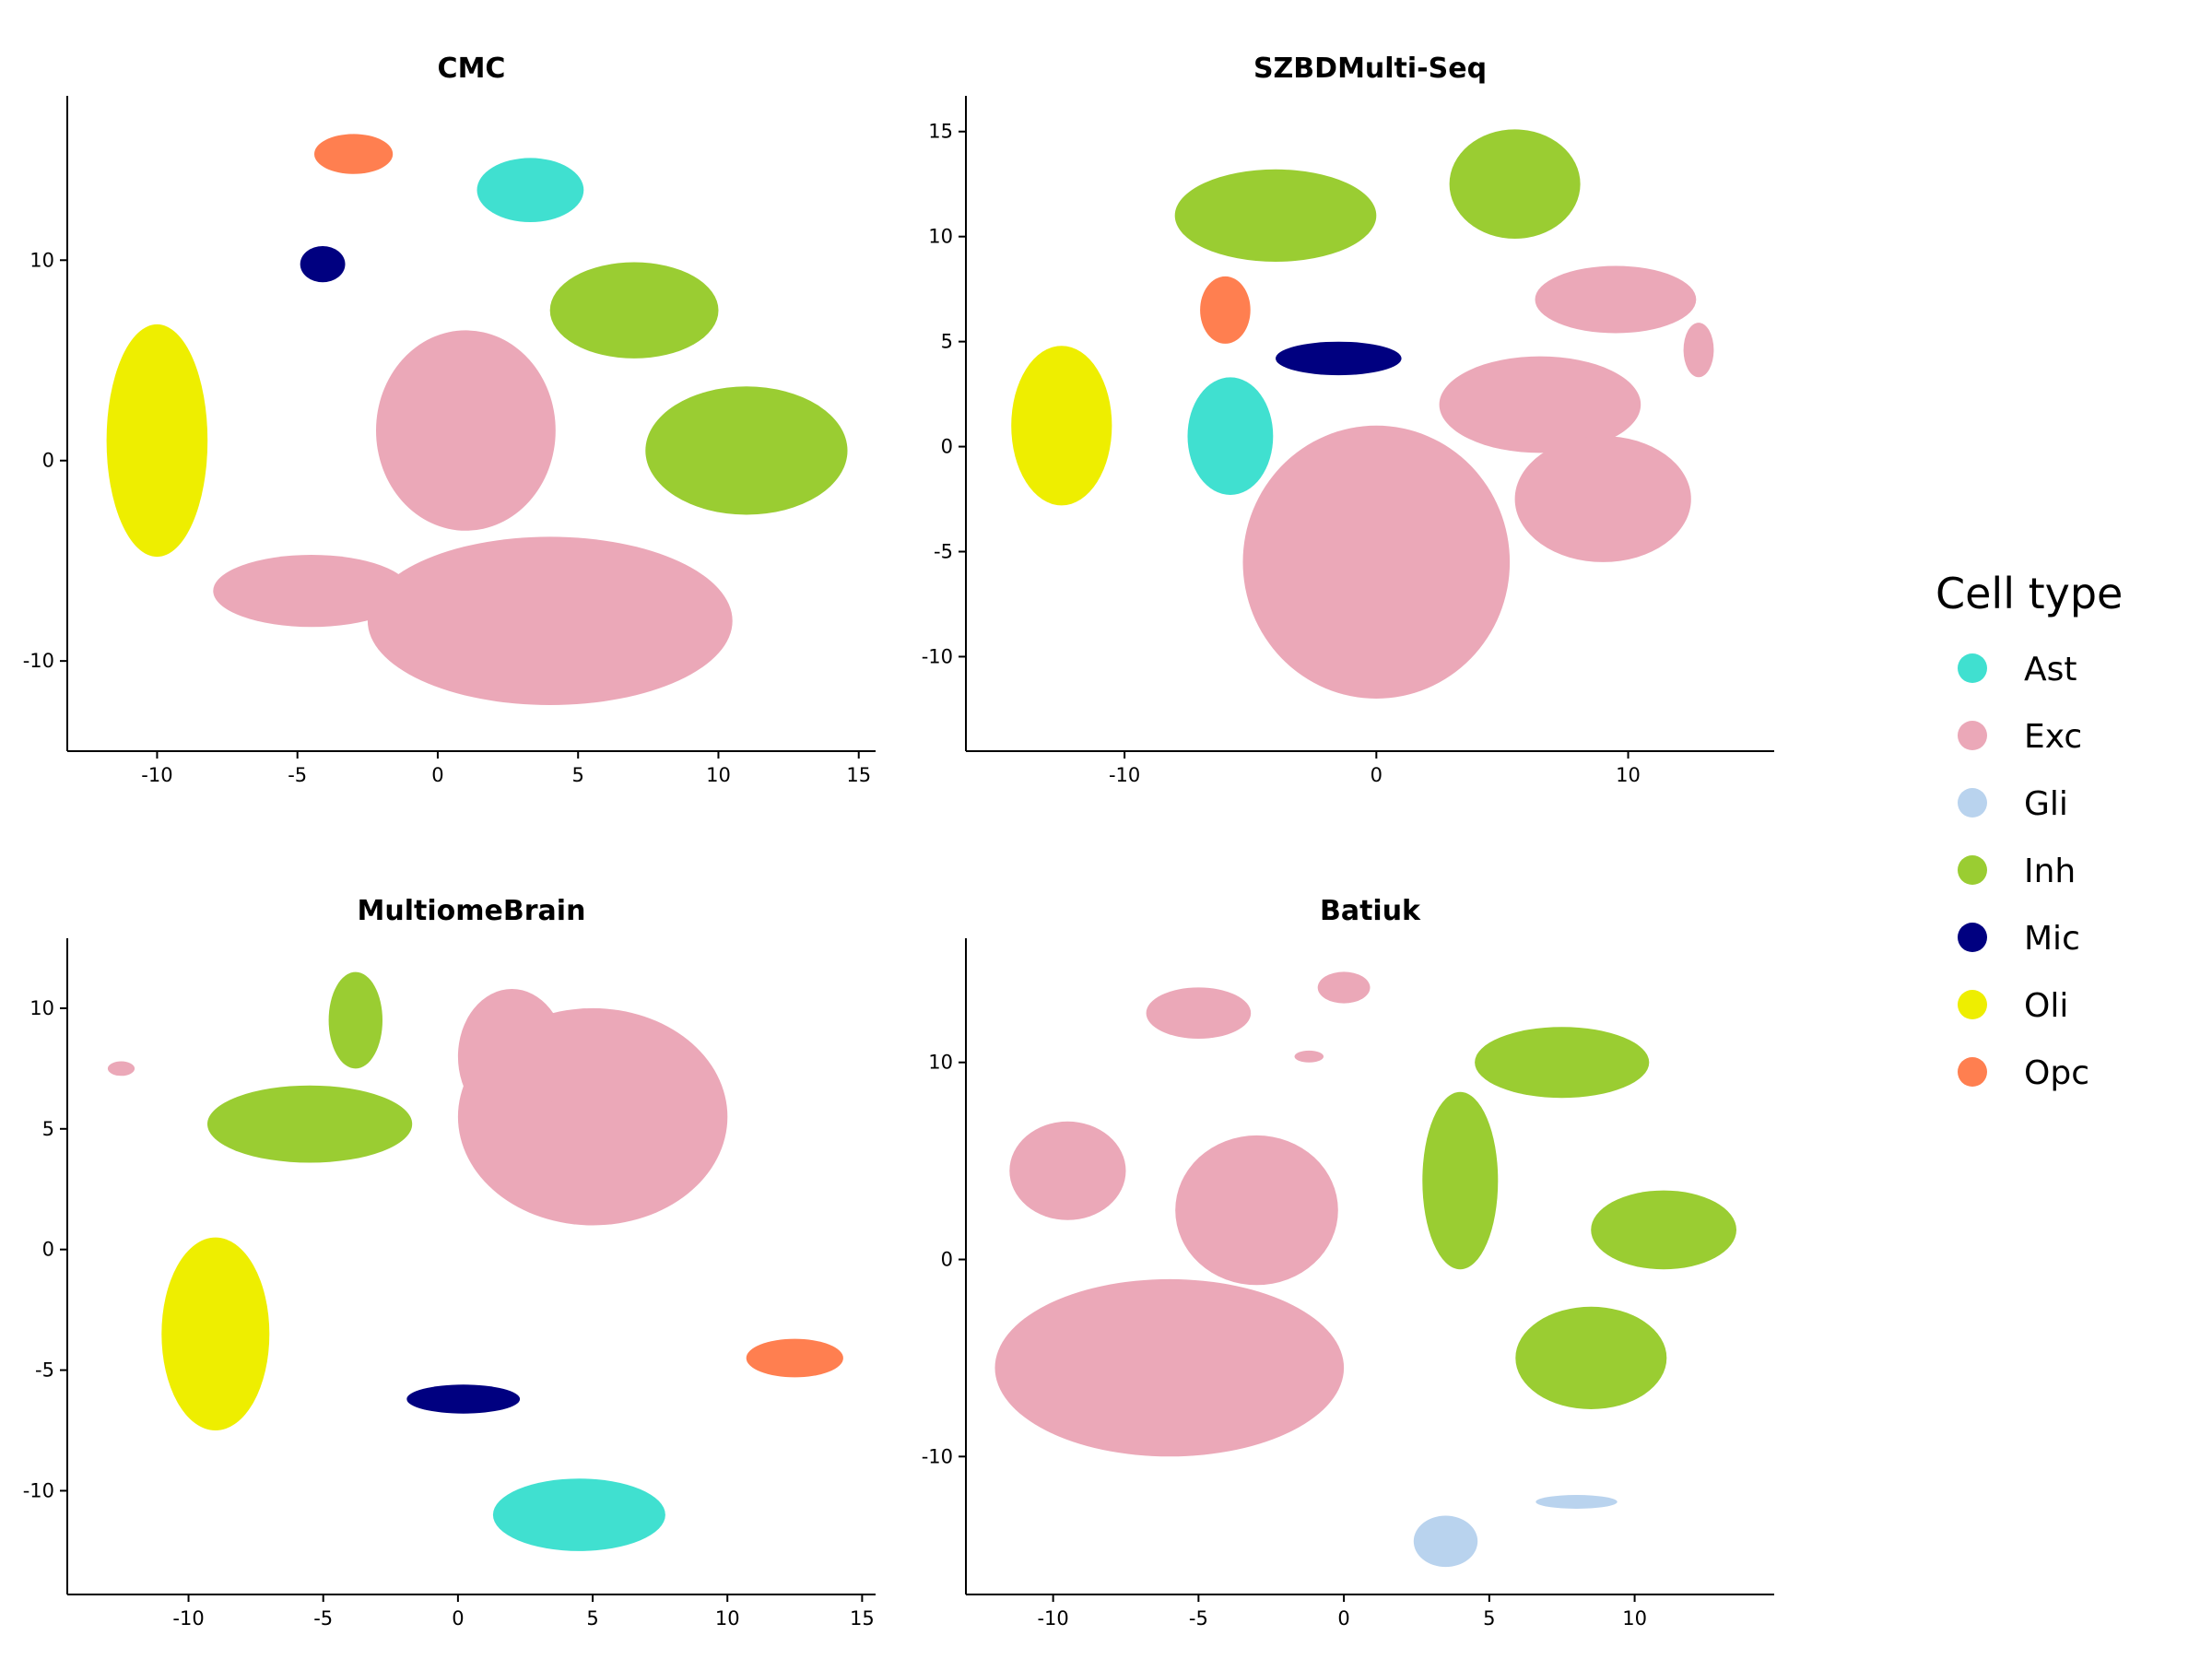 The width and height of the screenshot is (2212, 1659). Describe the element at coordinates (2046, 1006) in the screenshot. I see `legend-label-oli: Oli` at that location.